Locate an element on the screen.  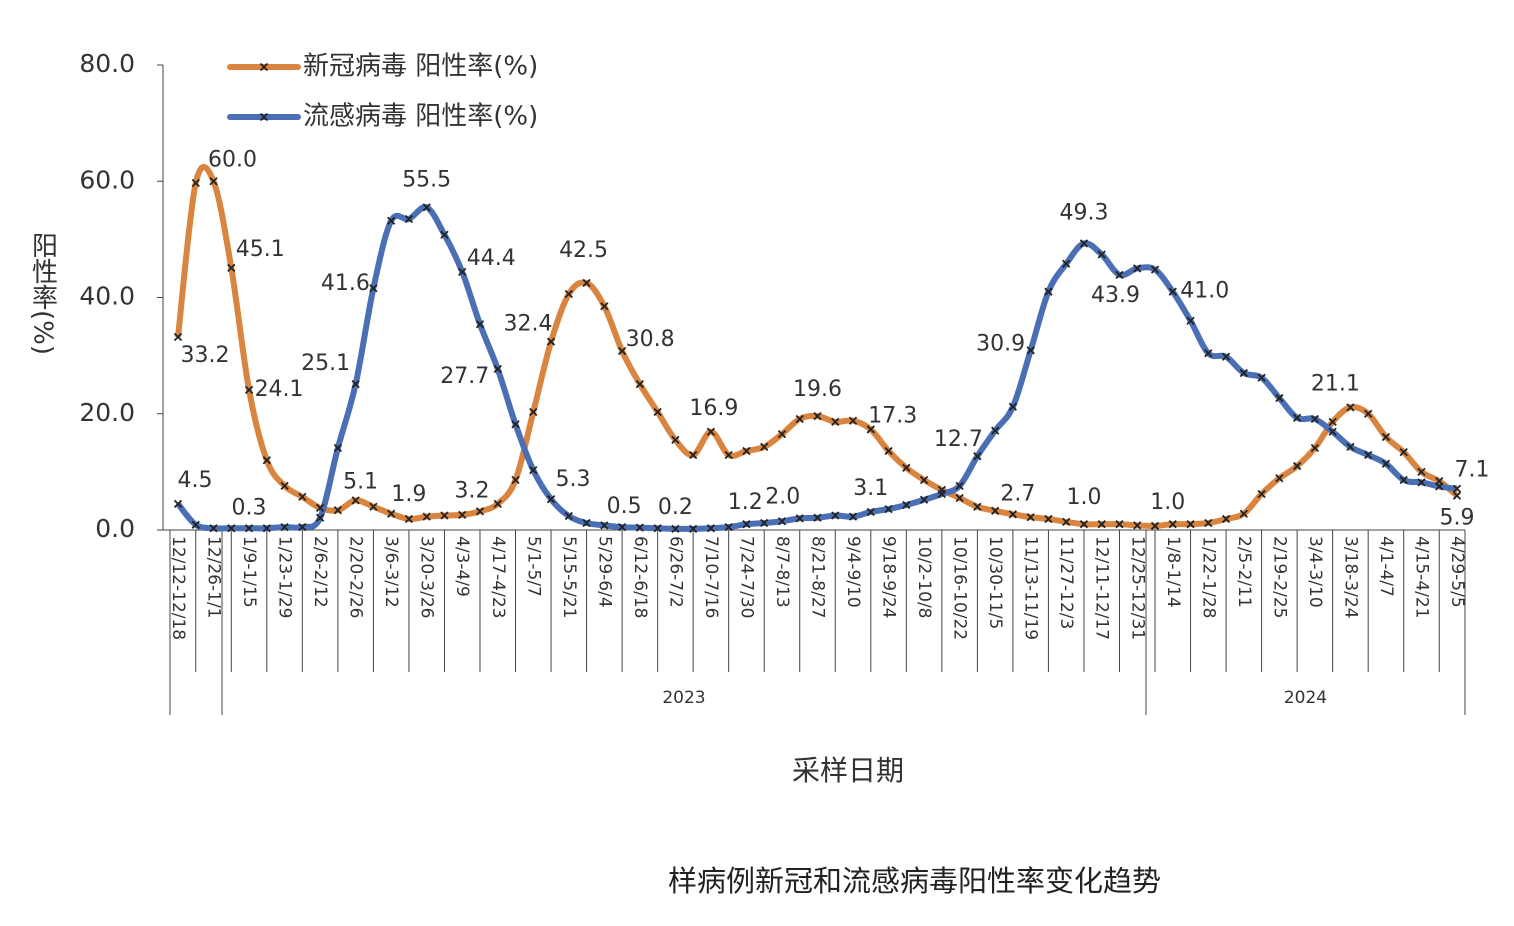
caption: 样病例新冠和流感病毒阳性率变化趋势 is located at coordinates (914, 881).